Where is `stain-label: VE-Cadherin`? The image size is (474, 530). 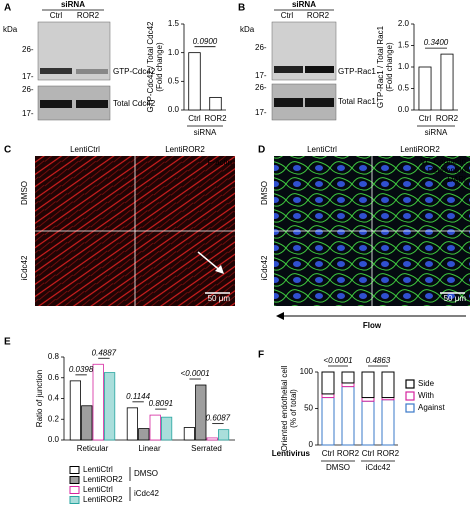
stain-label: VE-Cadherin is located at coordinates (443, 161).